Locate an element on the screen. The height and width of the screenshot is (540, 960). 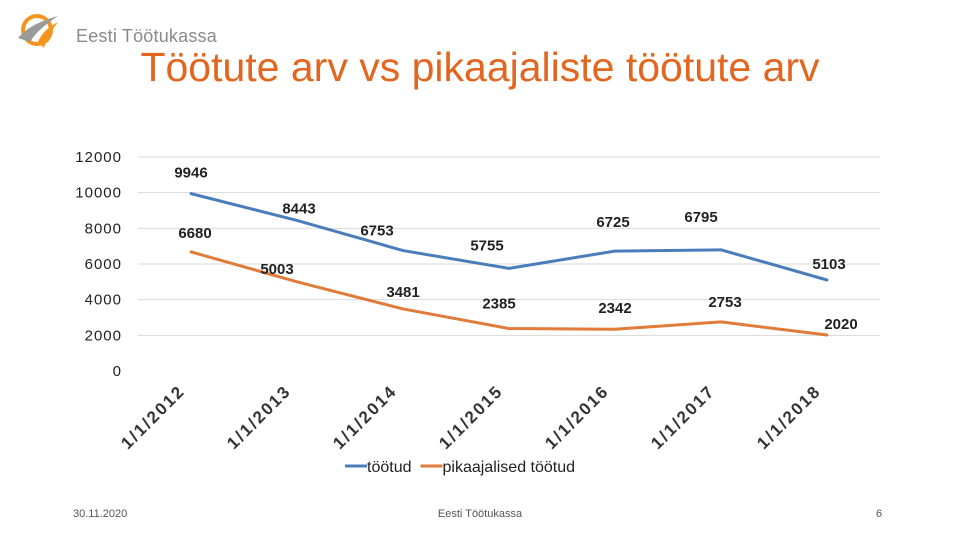
y-tick-label: 8000 is located at coordinates (103, 228).